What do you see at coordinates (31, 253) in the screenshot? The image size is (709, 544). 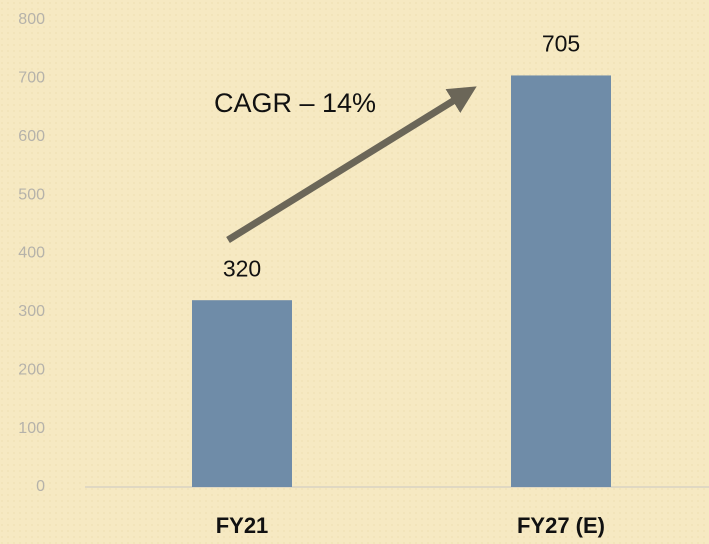 I see `y-tick-label: 400` at bounding box center [31, 253].